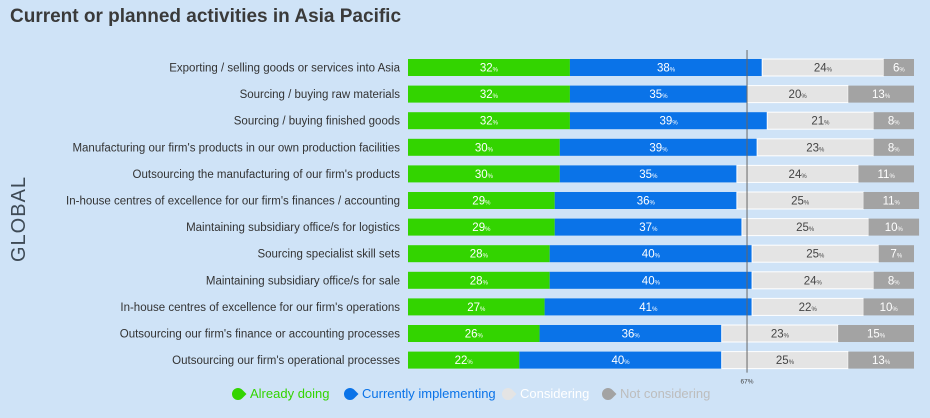  What do you see at coordinates (238, 393) in the screenshot?
I see `legend-swatch-already-doing` at bounding box center [238, 393].